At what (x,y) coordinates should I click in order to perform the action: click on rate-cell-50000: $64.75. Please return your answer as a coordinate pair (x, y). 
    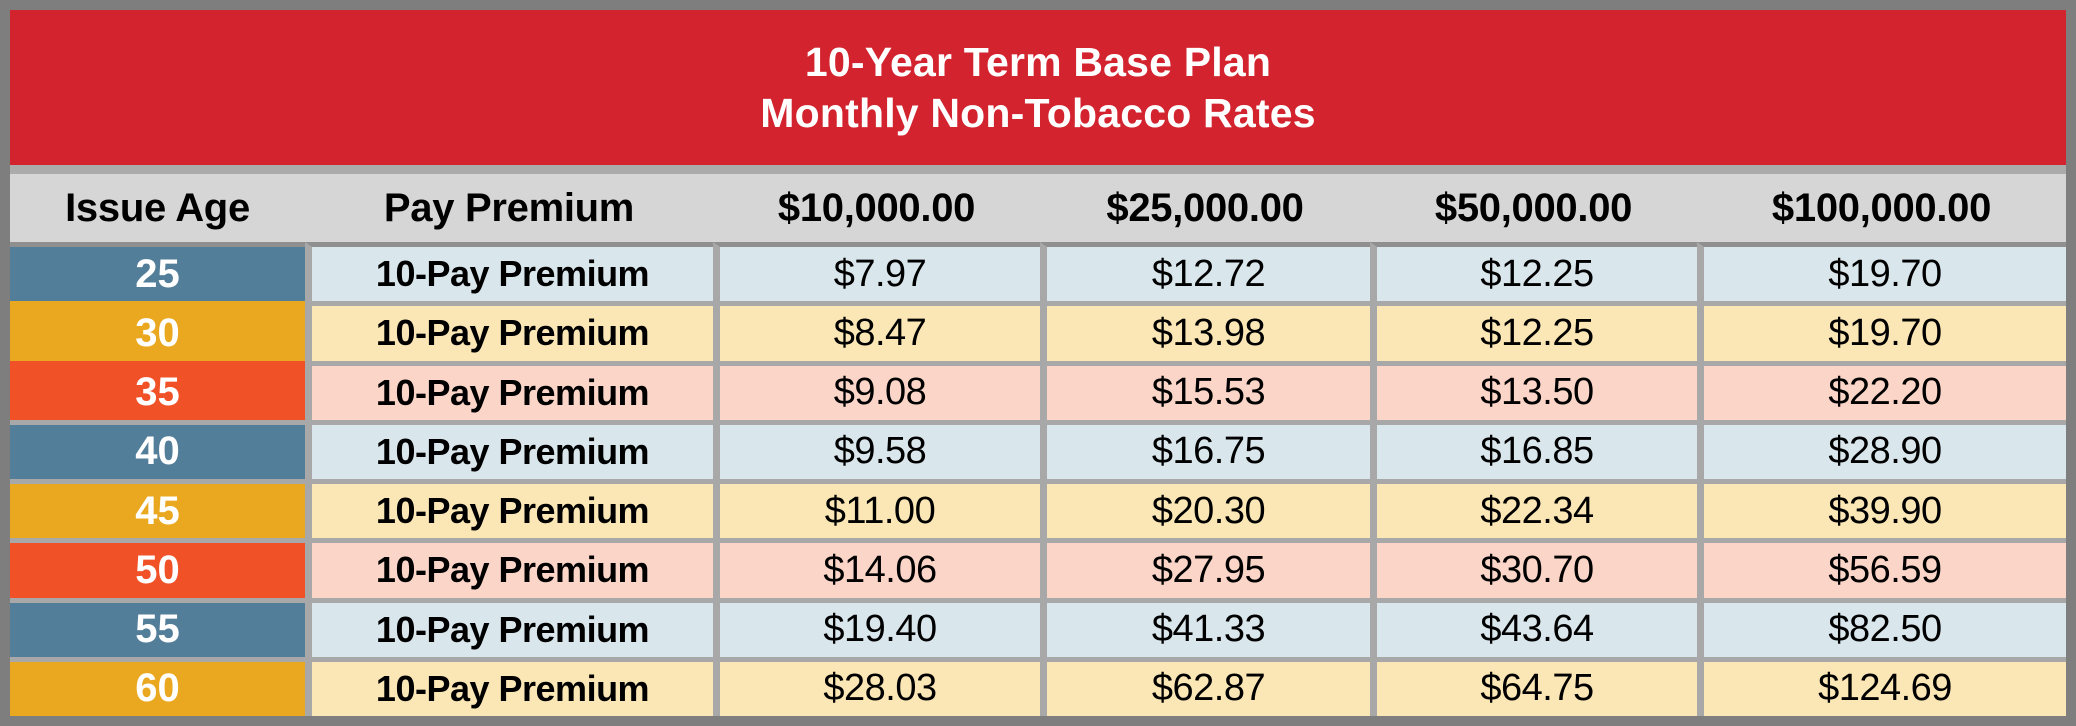
    Looking at the image, I should click on (1533, 686).